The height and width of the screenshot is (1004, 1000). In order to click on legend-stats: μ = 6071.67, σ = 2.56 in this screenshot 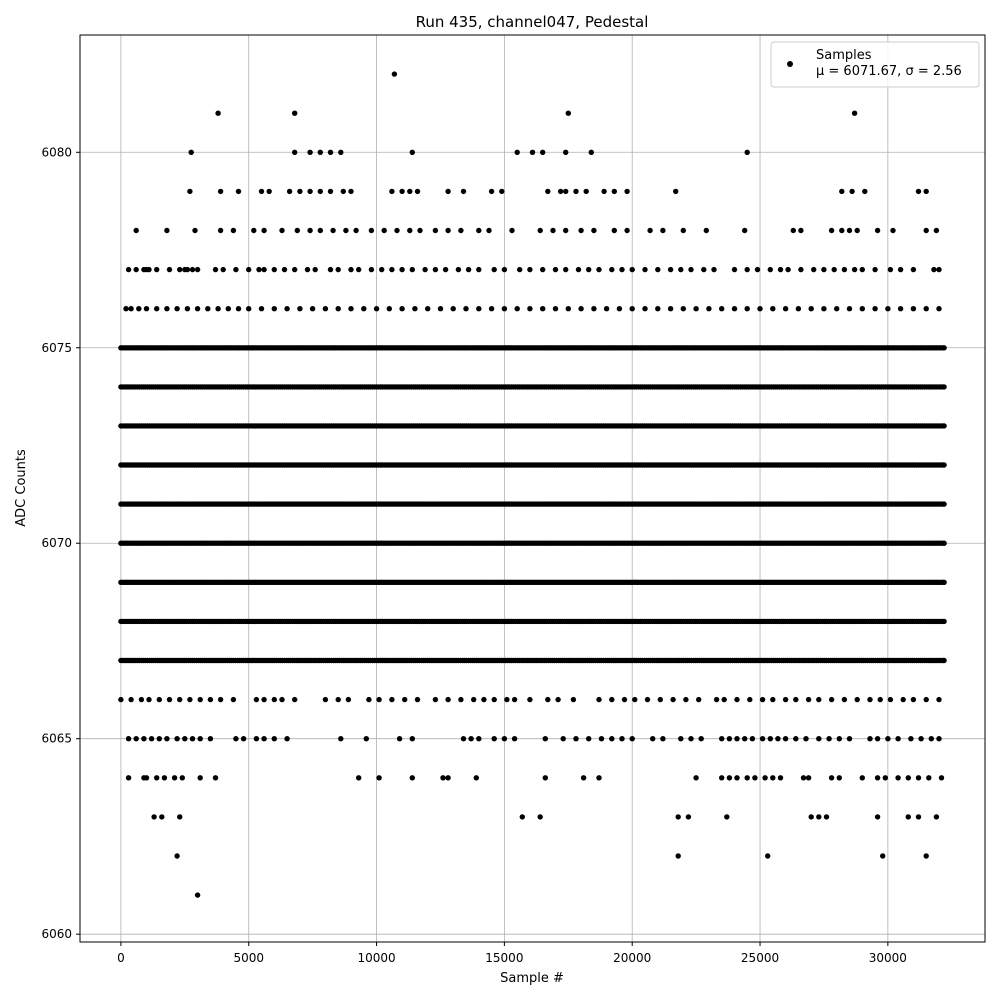, I will do `click(889, 71)`.